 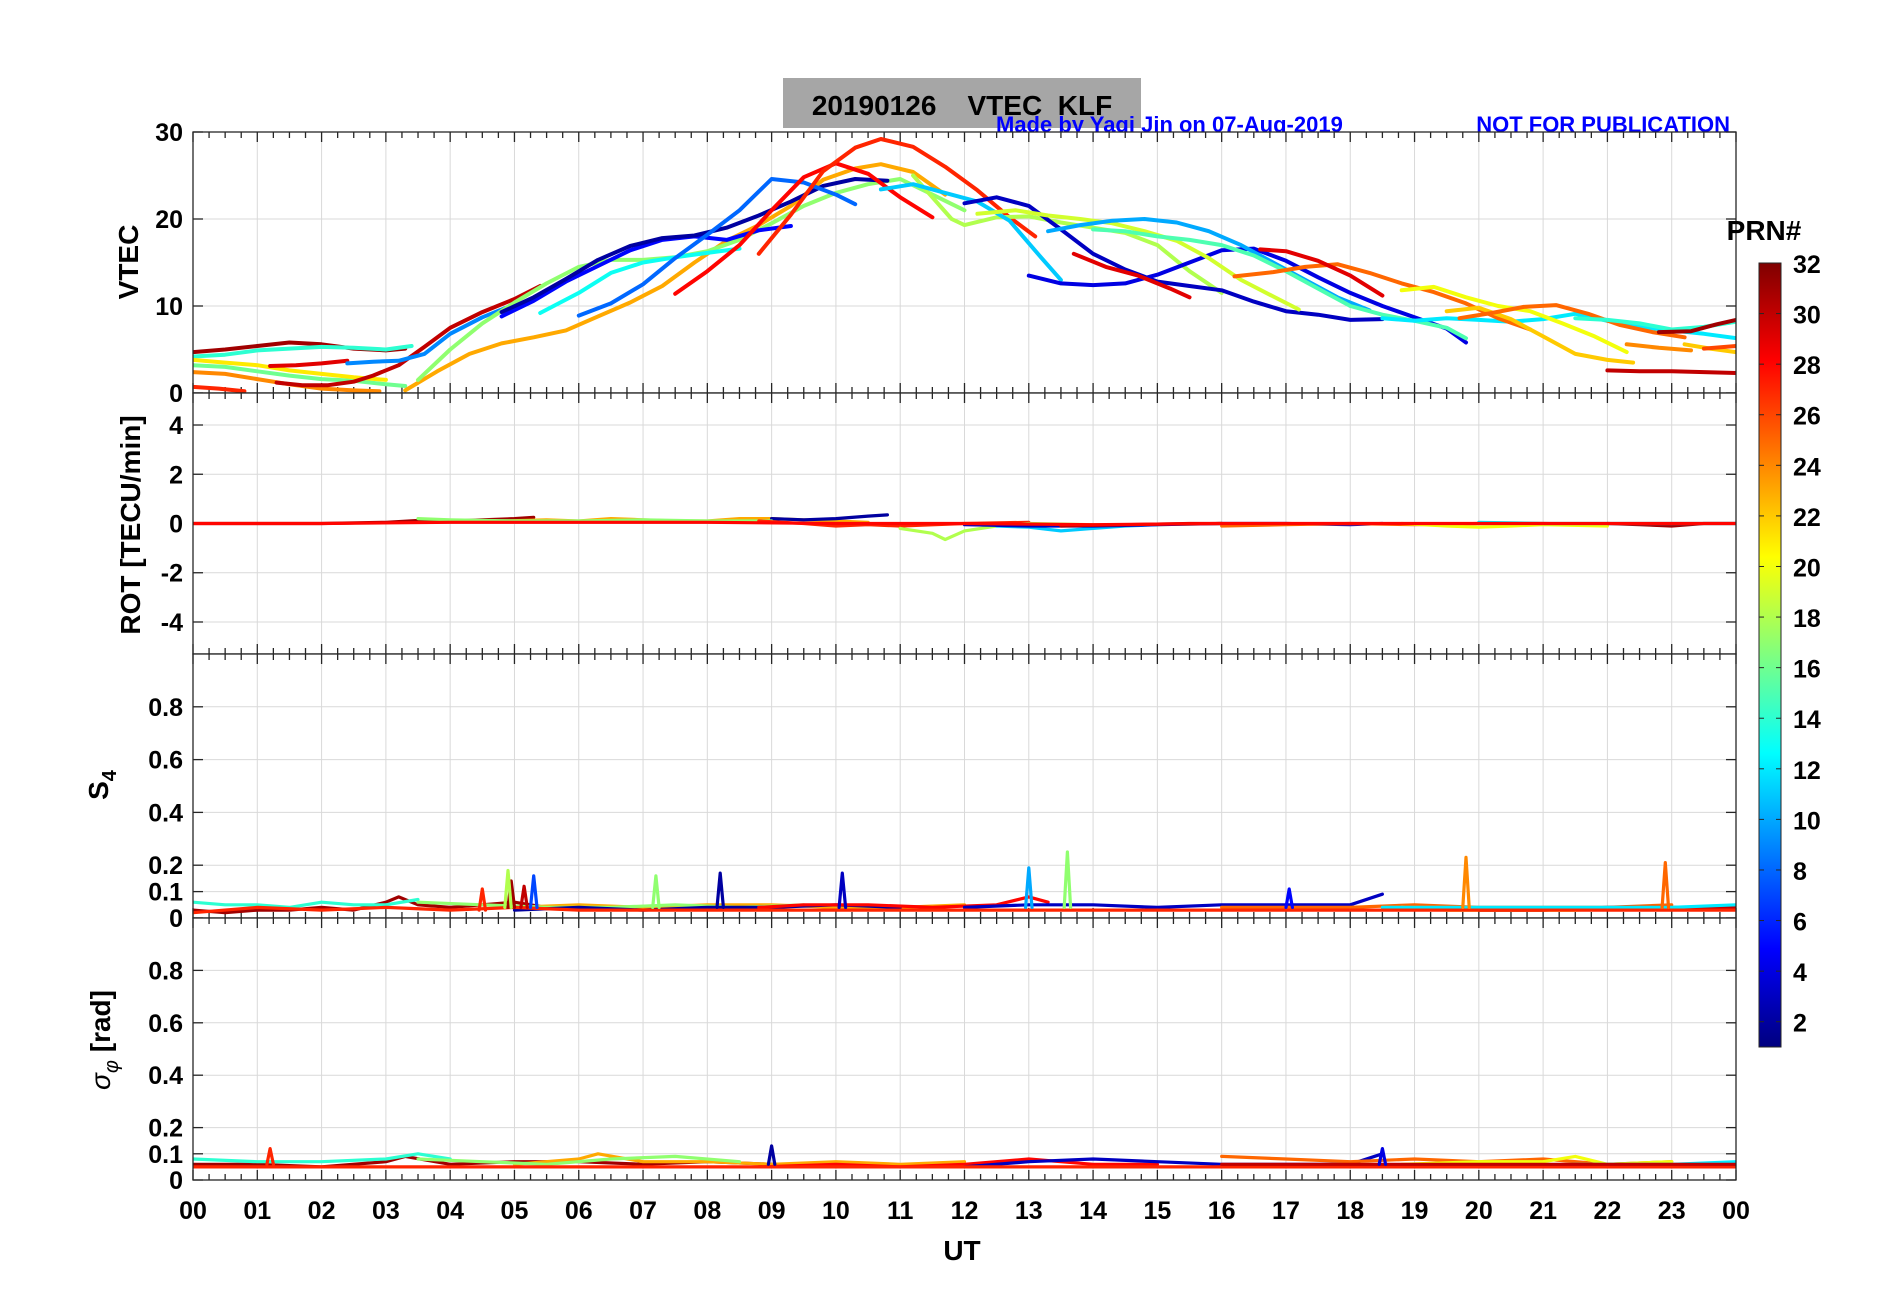 I want to click on x-tick-label: 07, so click(x=643, y=1211).